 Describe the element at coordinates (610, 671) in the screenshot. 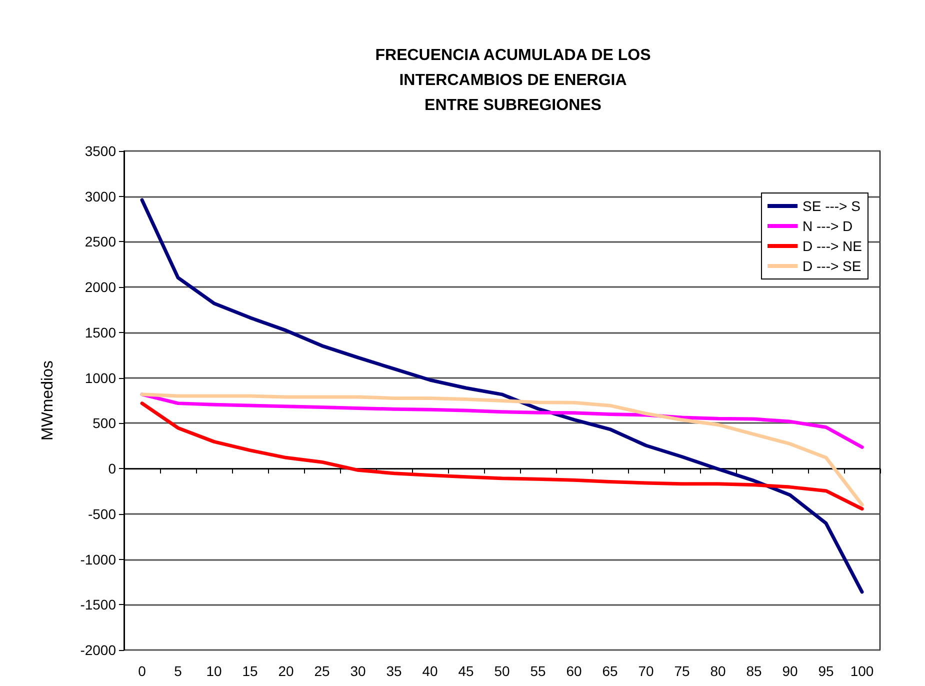

I see `x-tick-label: 65` at that location.